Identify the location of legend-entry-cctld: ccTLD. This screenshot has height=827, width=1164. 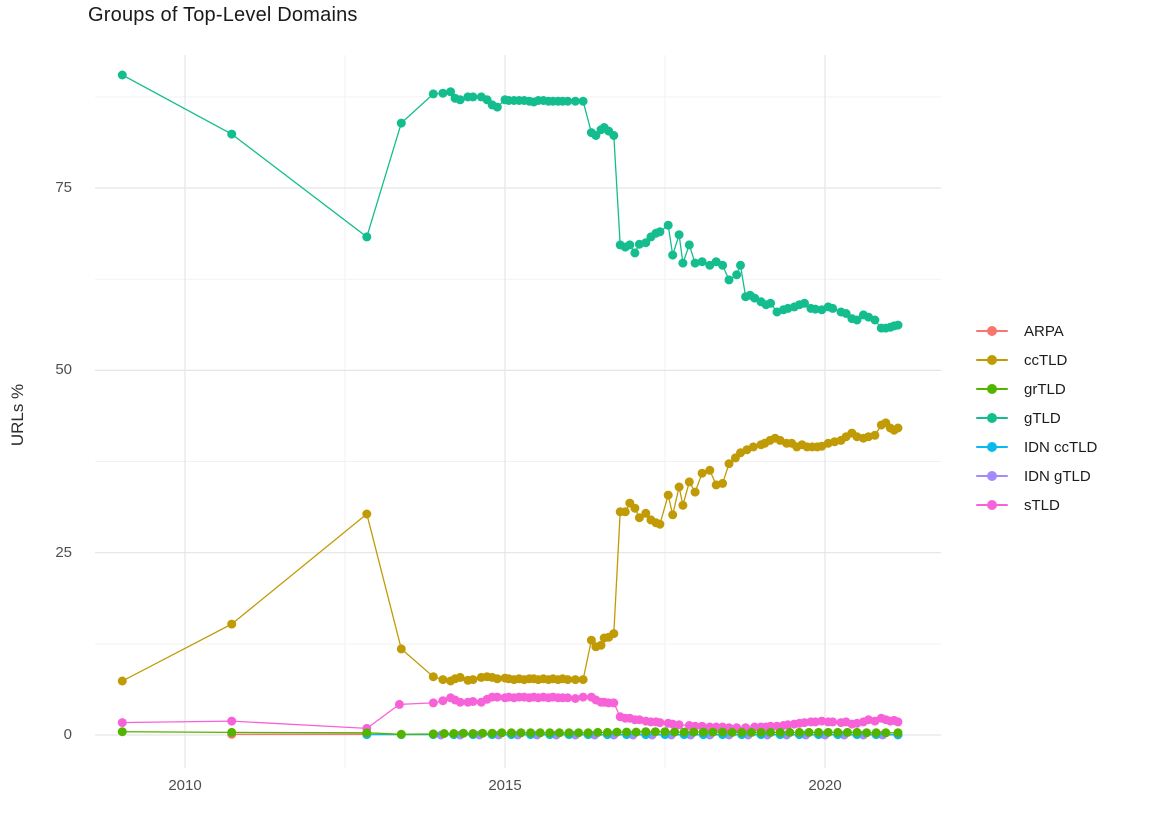
(1036, 360).